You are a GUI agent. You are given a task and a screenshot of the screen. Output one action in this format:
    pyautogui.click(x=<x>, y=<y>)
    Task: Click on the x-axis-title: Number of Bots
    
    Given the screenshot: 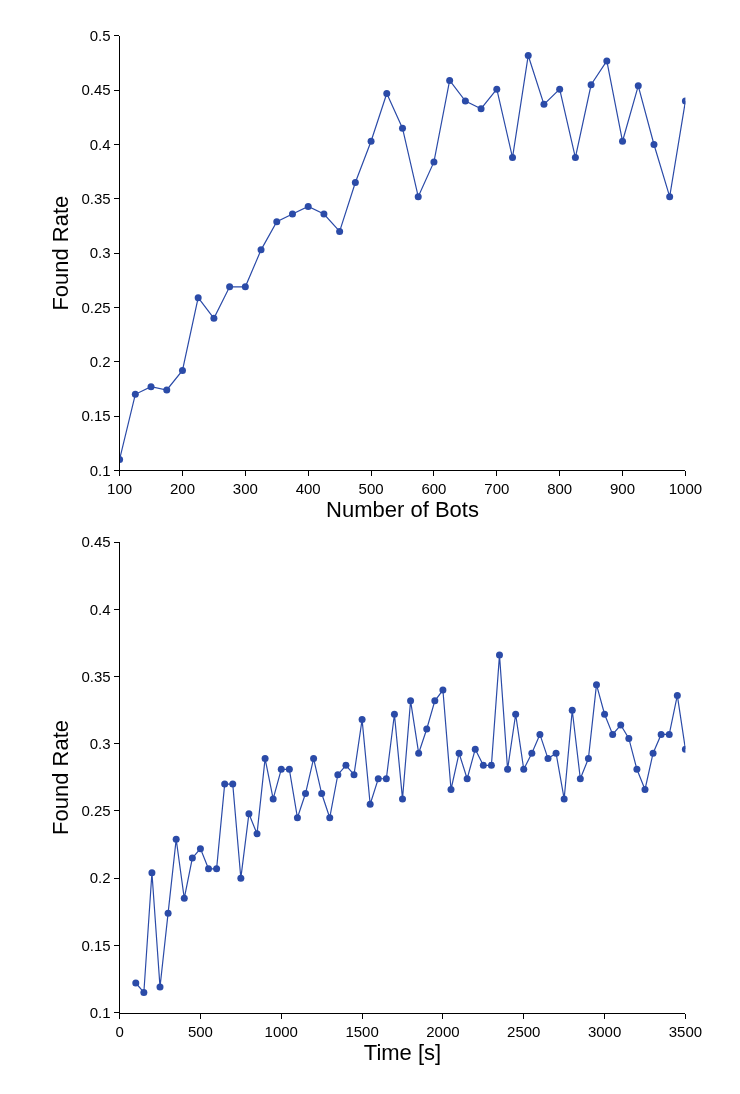 What is the action you would take?
    pyautogui.click(x=402, y=510)
    